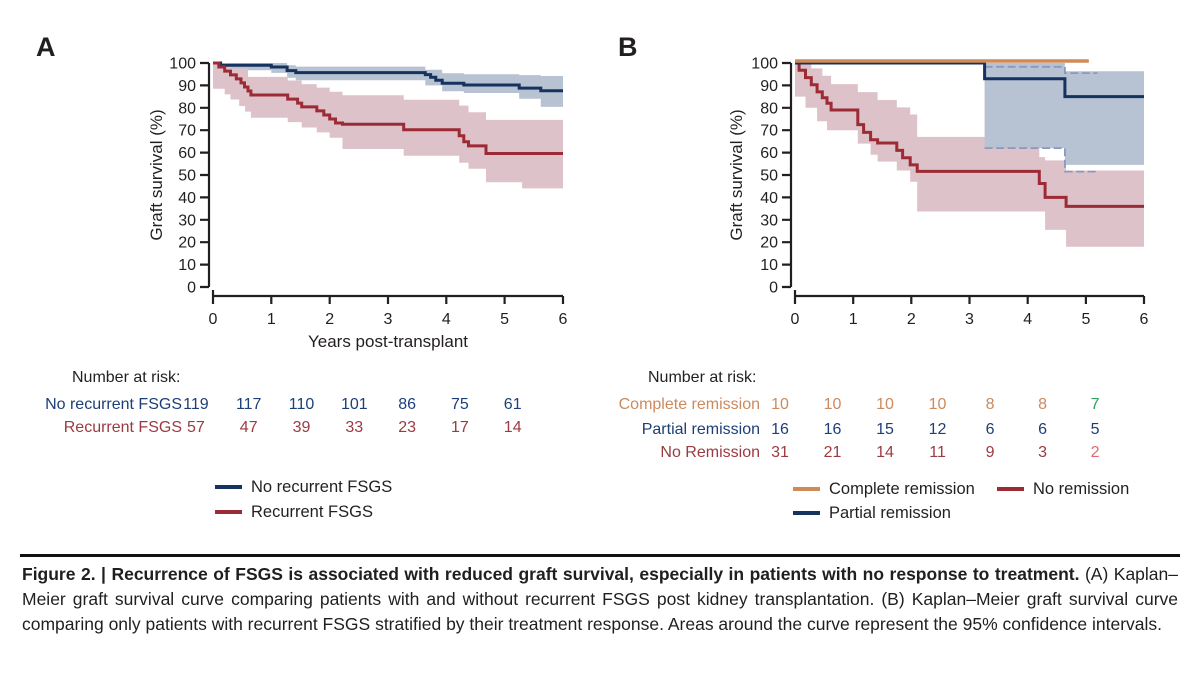 The height and width of the screenshot is (679, 1200). What do you see at coordinates (885, 429) in the screenshot?
I see `risk-count: 15` at bounding box center [885, 429].